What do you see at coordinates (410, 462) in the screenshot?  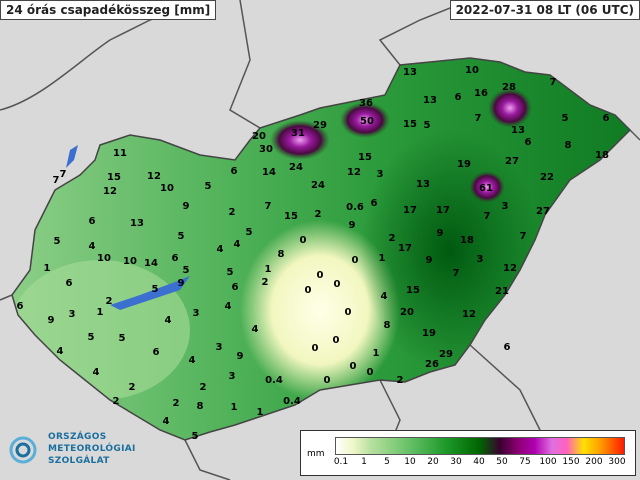 I see `legend-tick: 10` at bounding box center [410, 462].